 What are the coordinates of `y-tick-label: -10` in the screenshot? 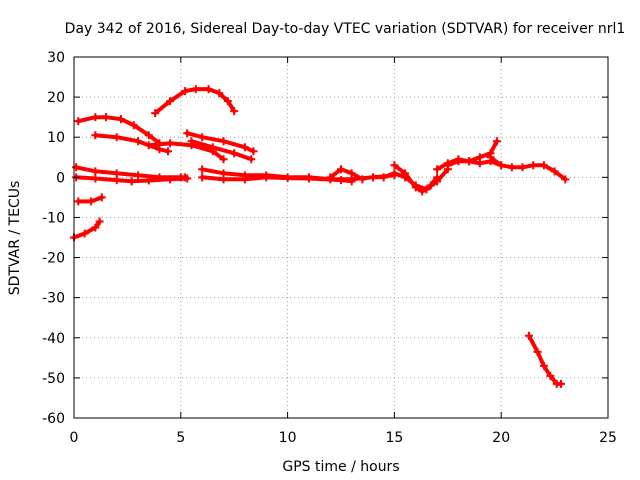 It's located at (53, 218).